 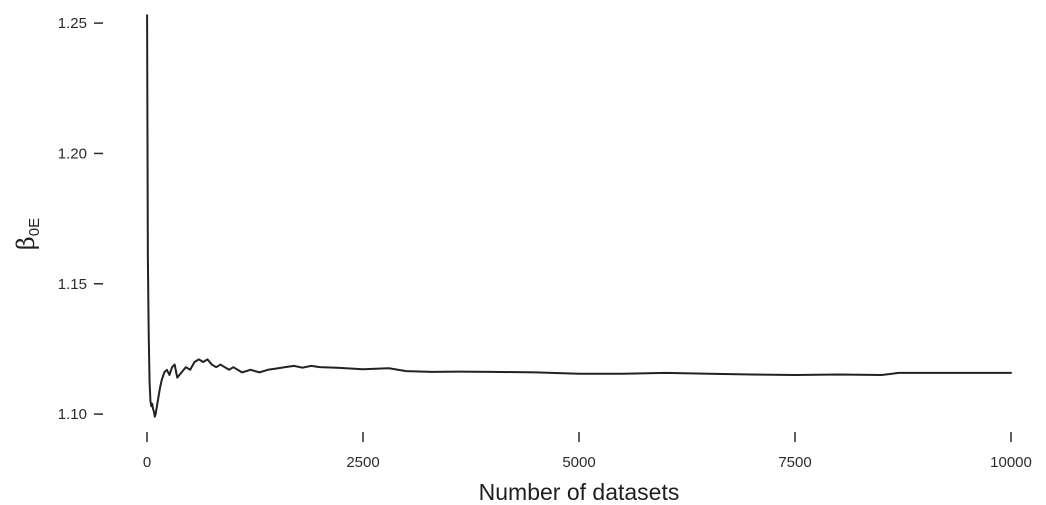 I want to click on y-axis-title: β0E, so click(x=27, y=234).